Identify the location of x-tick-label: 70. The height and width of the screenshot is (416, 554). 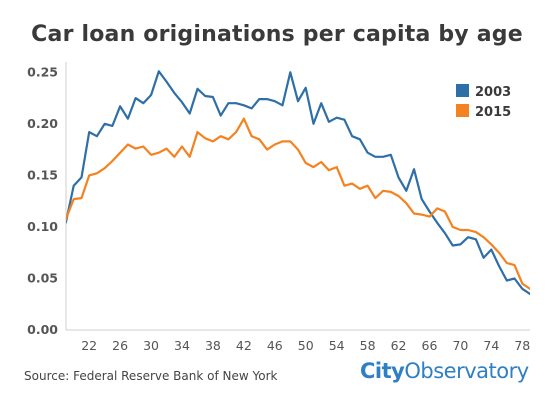
(460, 345).